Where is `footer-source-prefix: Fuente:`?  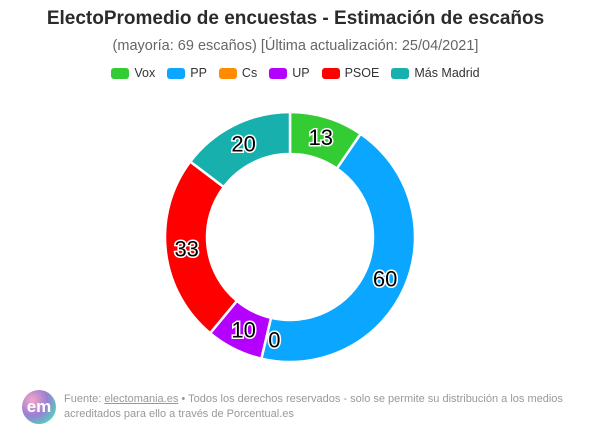
footer-source-prefix: Fuente: is located at coordinates (84, 399).